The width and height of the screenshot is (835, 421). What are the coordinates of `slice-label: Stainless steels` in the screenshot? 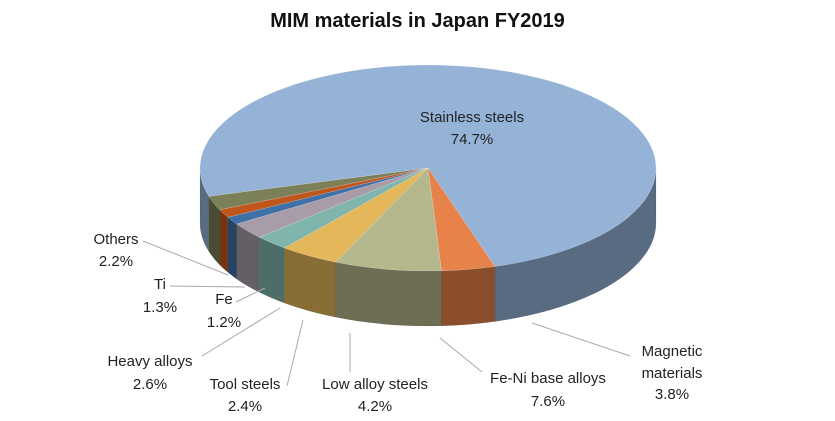 It's located at (472, 117).